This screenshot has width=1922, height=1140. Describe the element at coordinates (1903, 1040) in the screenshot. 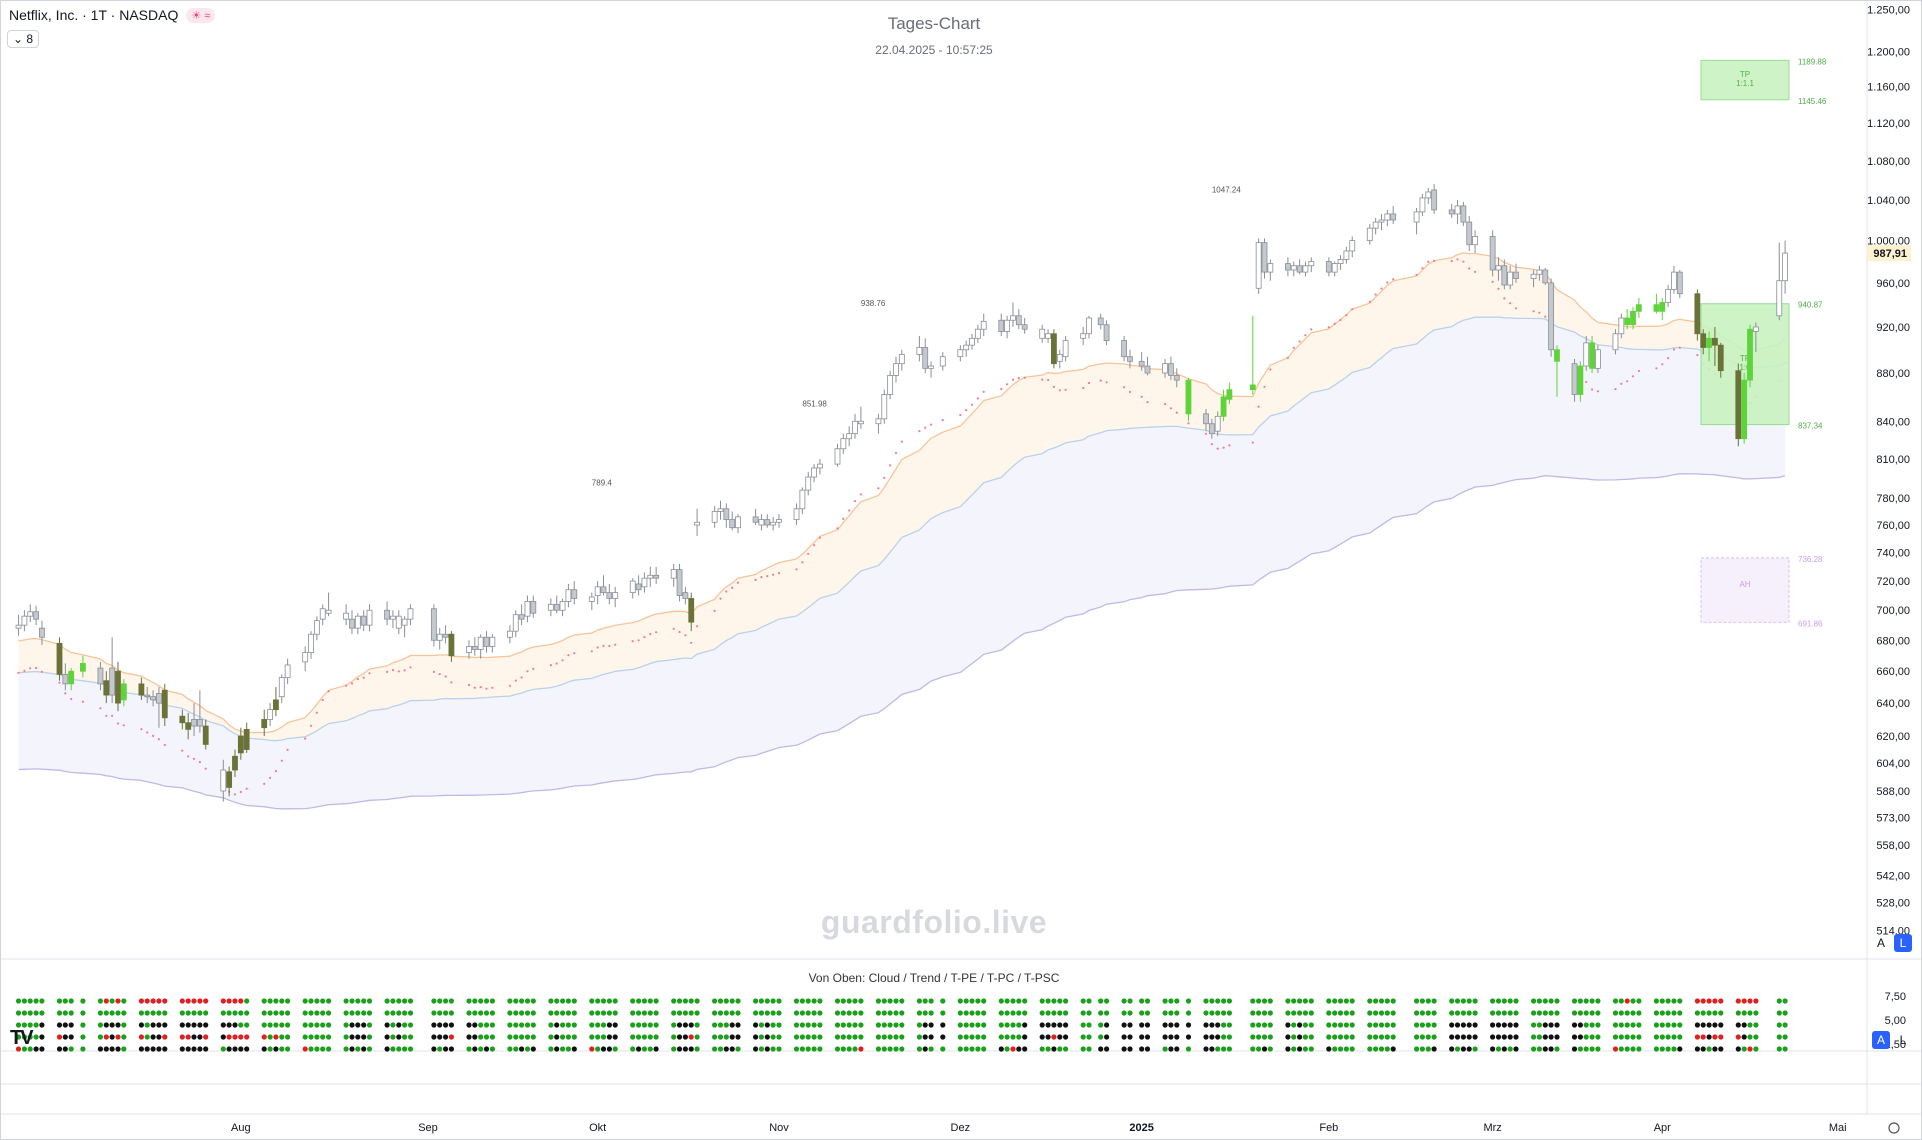

I see `indicator-log-scale-button: L` at that location.